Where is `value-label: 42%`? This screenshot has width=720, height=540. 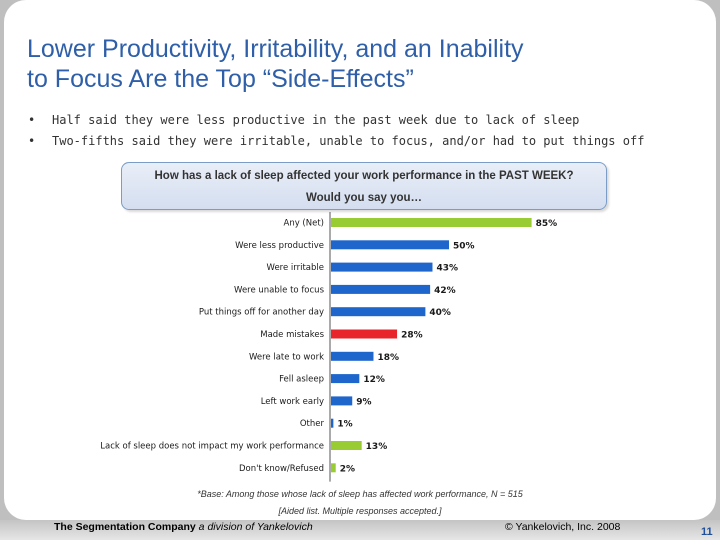 value-label: 42% is located at coordinates (445, 291).